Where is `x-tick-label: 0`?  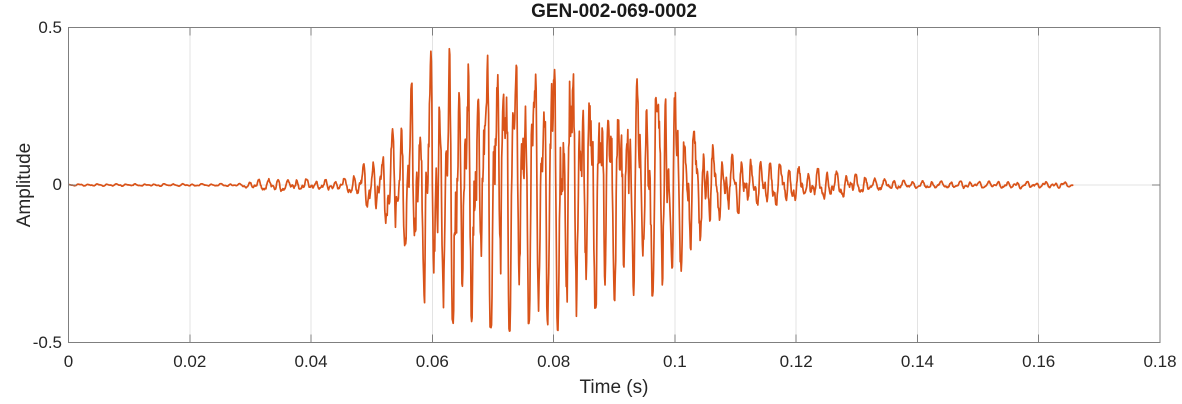 x-tick-label: 0 is located at coordinates (68, 361).